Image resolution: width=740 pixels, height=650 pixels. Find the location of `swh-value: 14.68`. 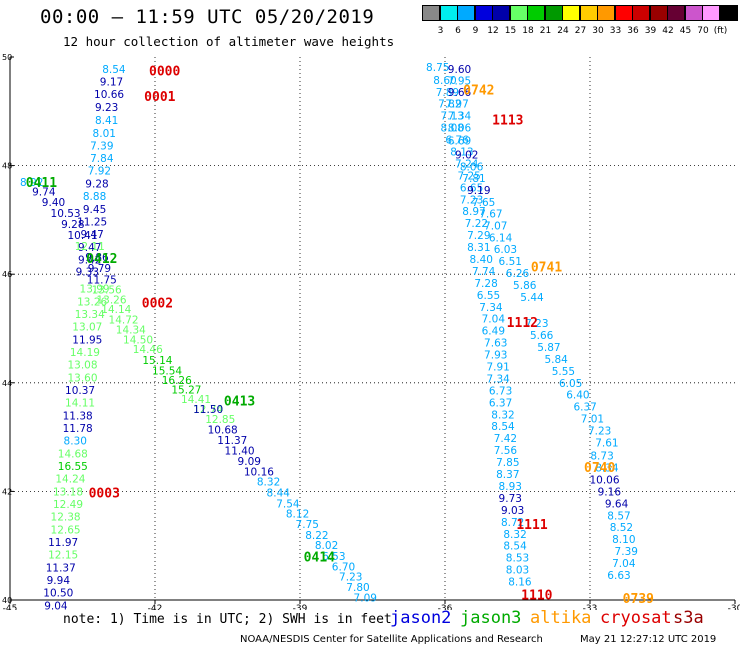

swh-value: 14.68 is located at coordinates (73, 454).